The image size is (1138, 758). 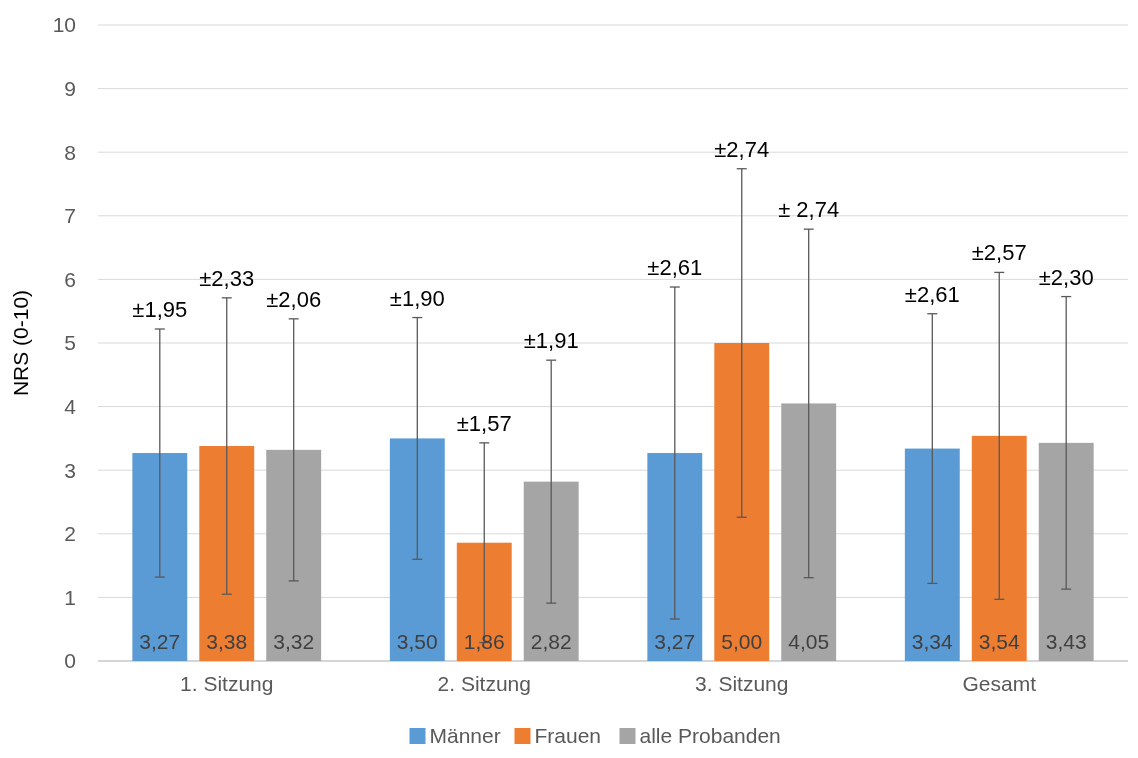 I want to click on y-tick-label: 2, so click(x=70, y=534).